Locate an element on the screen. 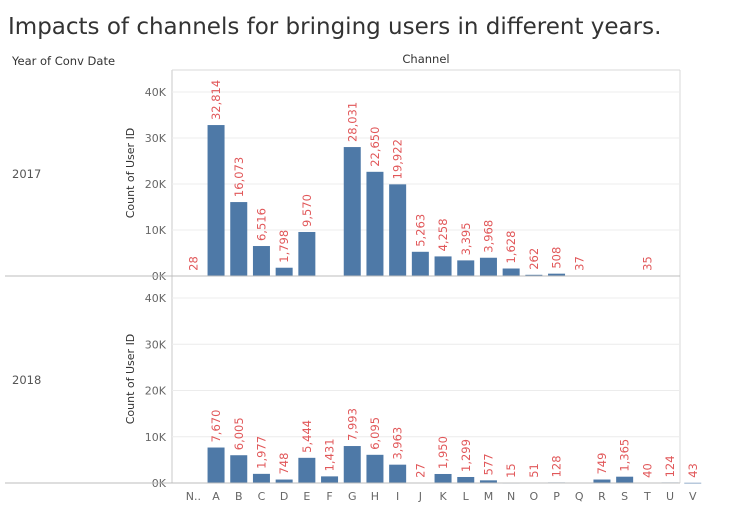  row-label-year: 2017 is located at coordinates (26, 174).